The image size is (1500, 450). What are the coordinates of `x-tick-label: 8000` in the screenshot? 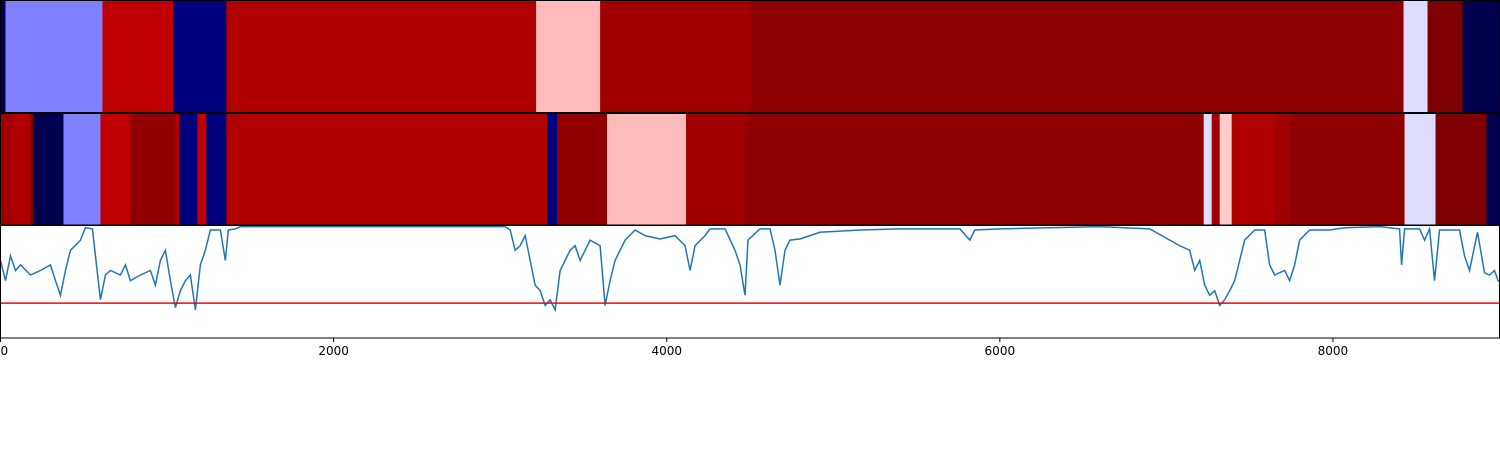 It's located at (1333, 351).